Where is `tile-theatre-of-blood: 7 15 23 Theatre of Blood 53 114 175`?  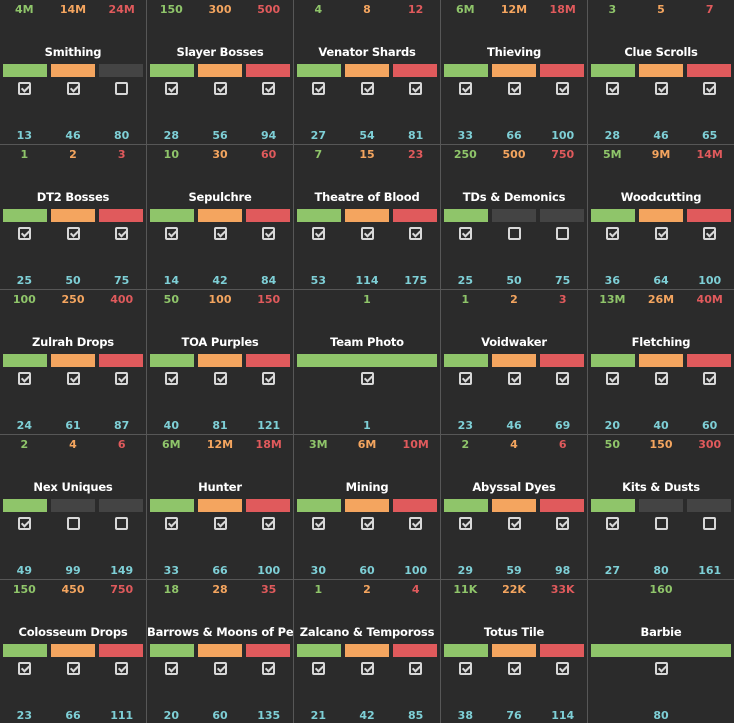 tile-theatre-of-blood: 7 15 23 Theatre of Blood 53 114 175 is located at coordinates (367, 217).